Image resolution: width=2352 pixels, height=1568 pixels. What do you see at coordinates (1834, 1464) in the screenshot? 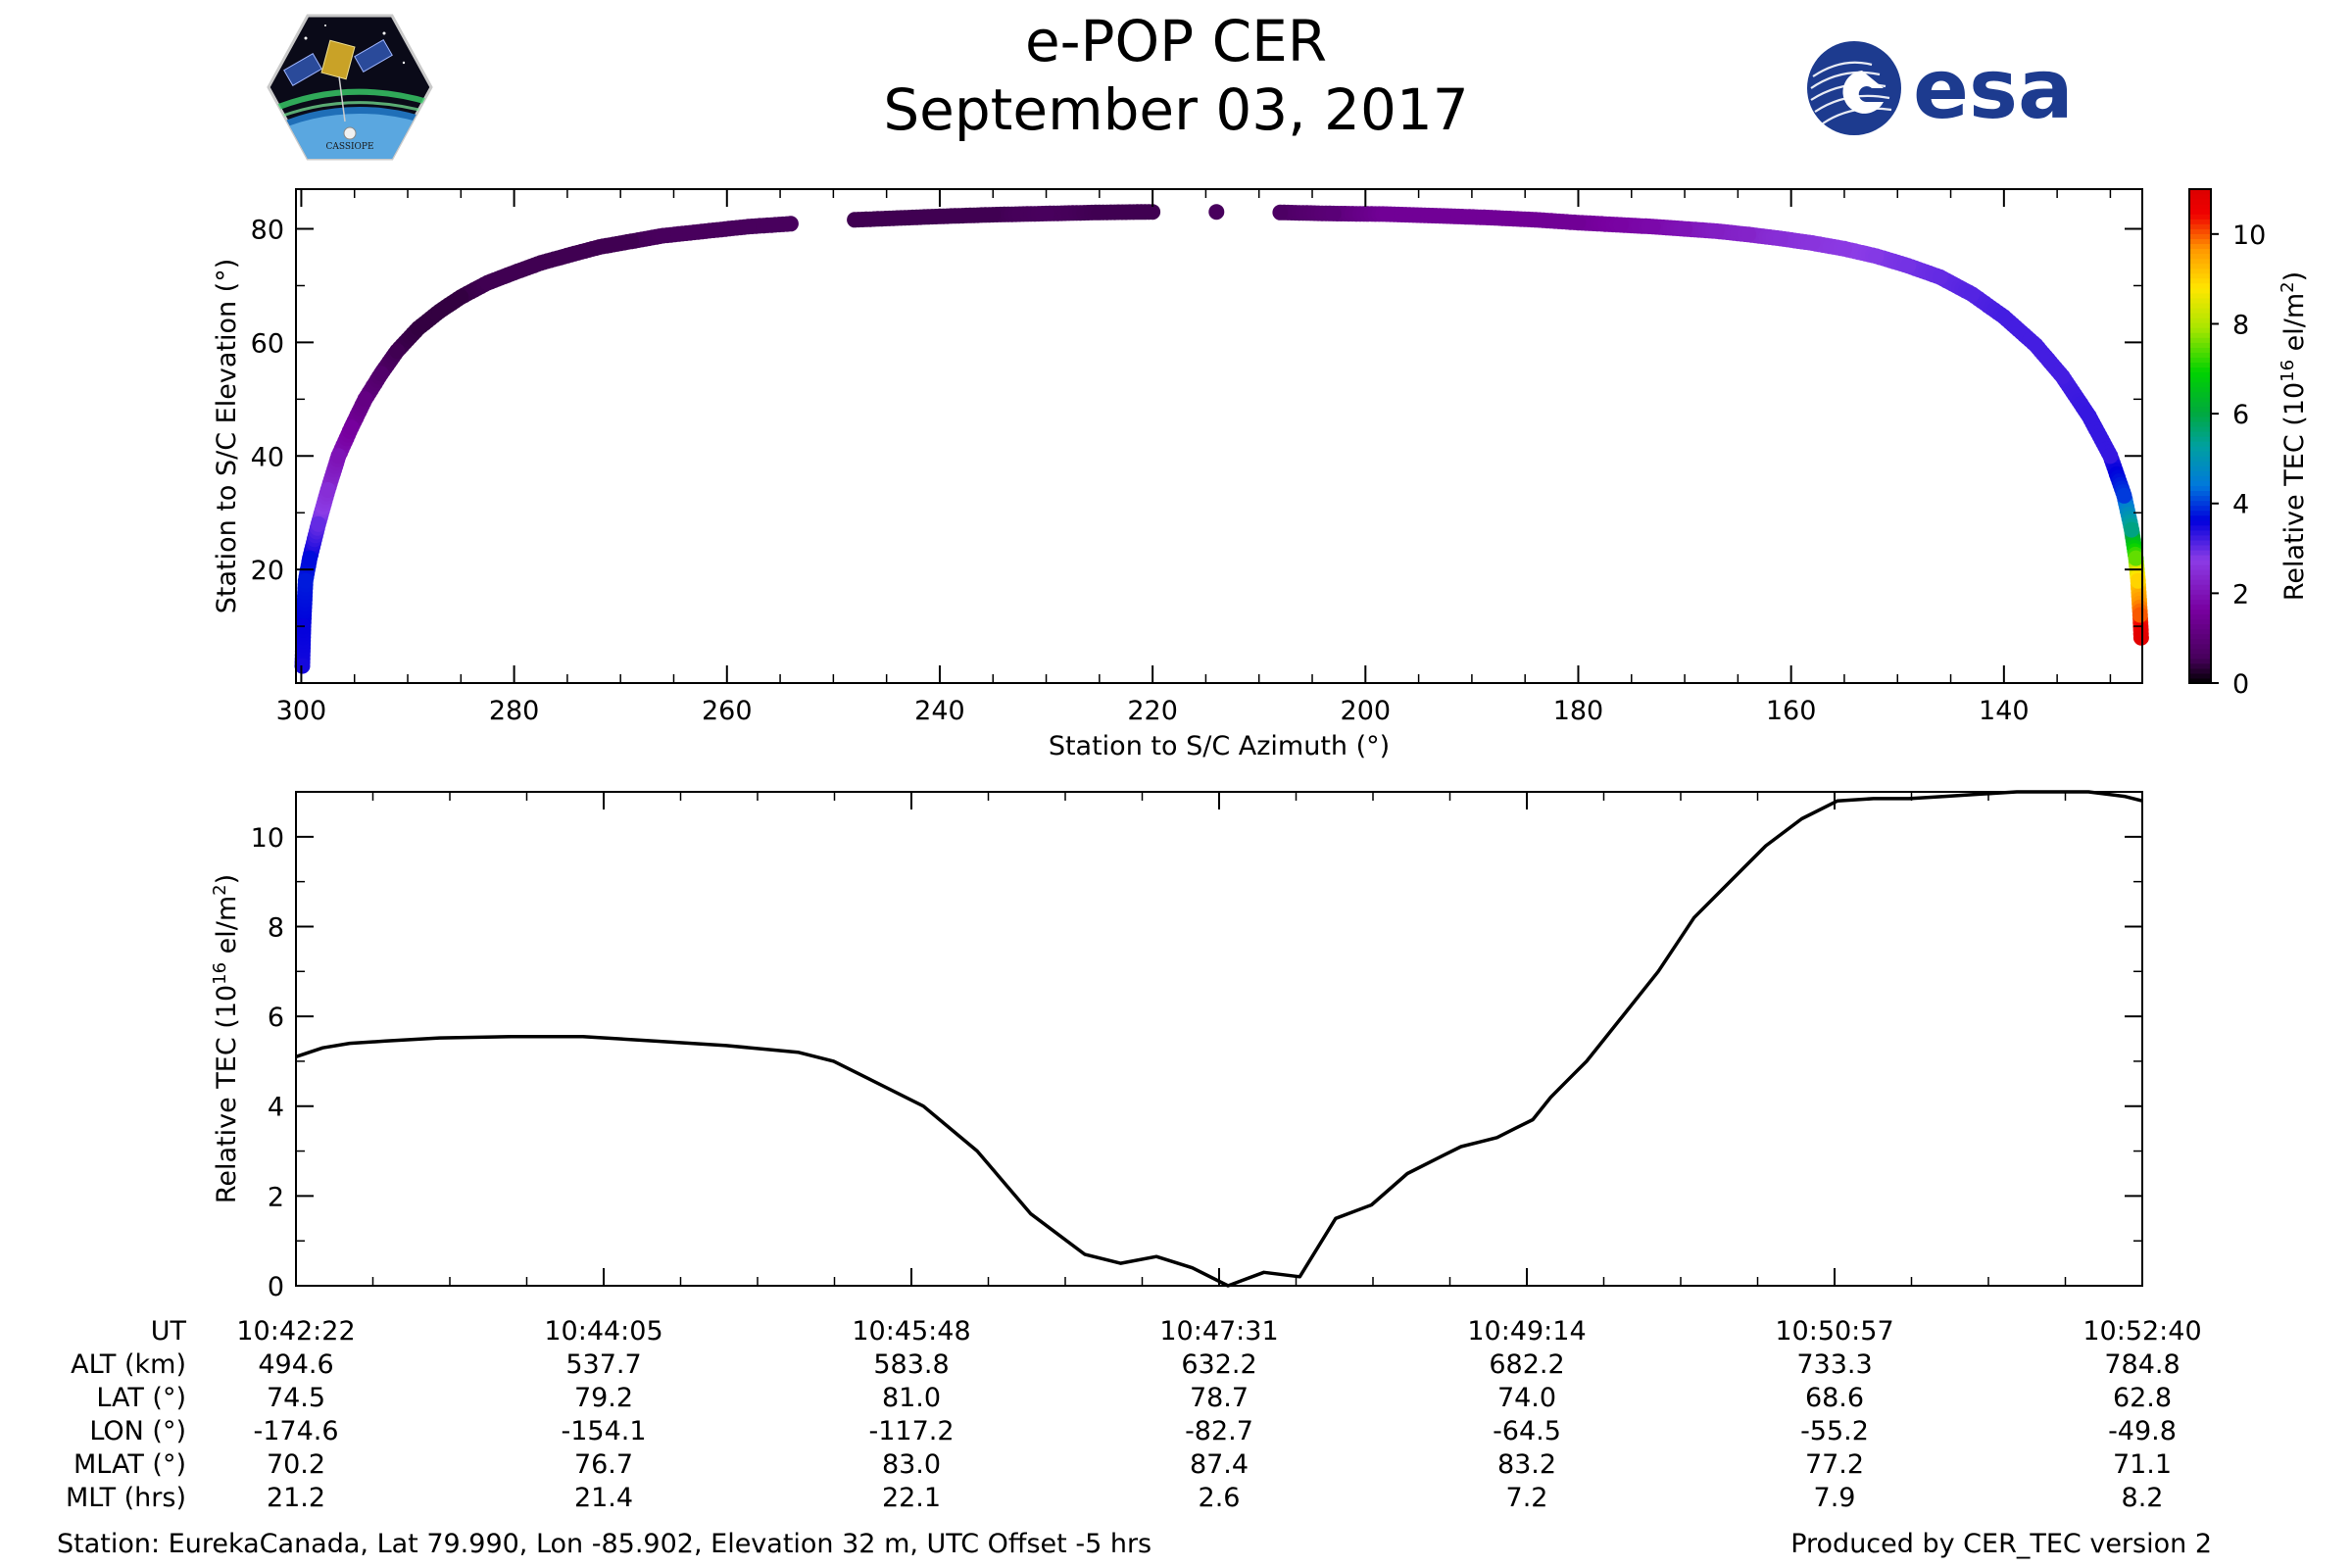
I see `info-cell: 77.2` at bounding box center [1834, 1464].